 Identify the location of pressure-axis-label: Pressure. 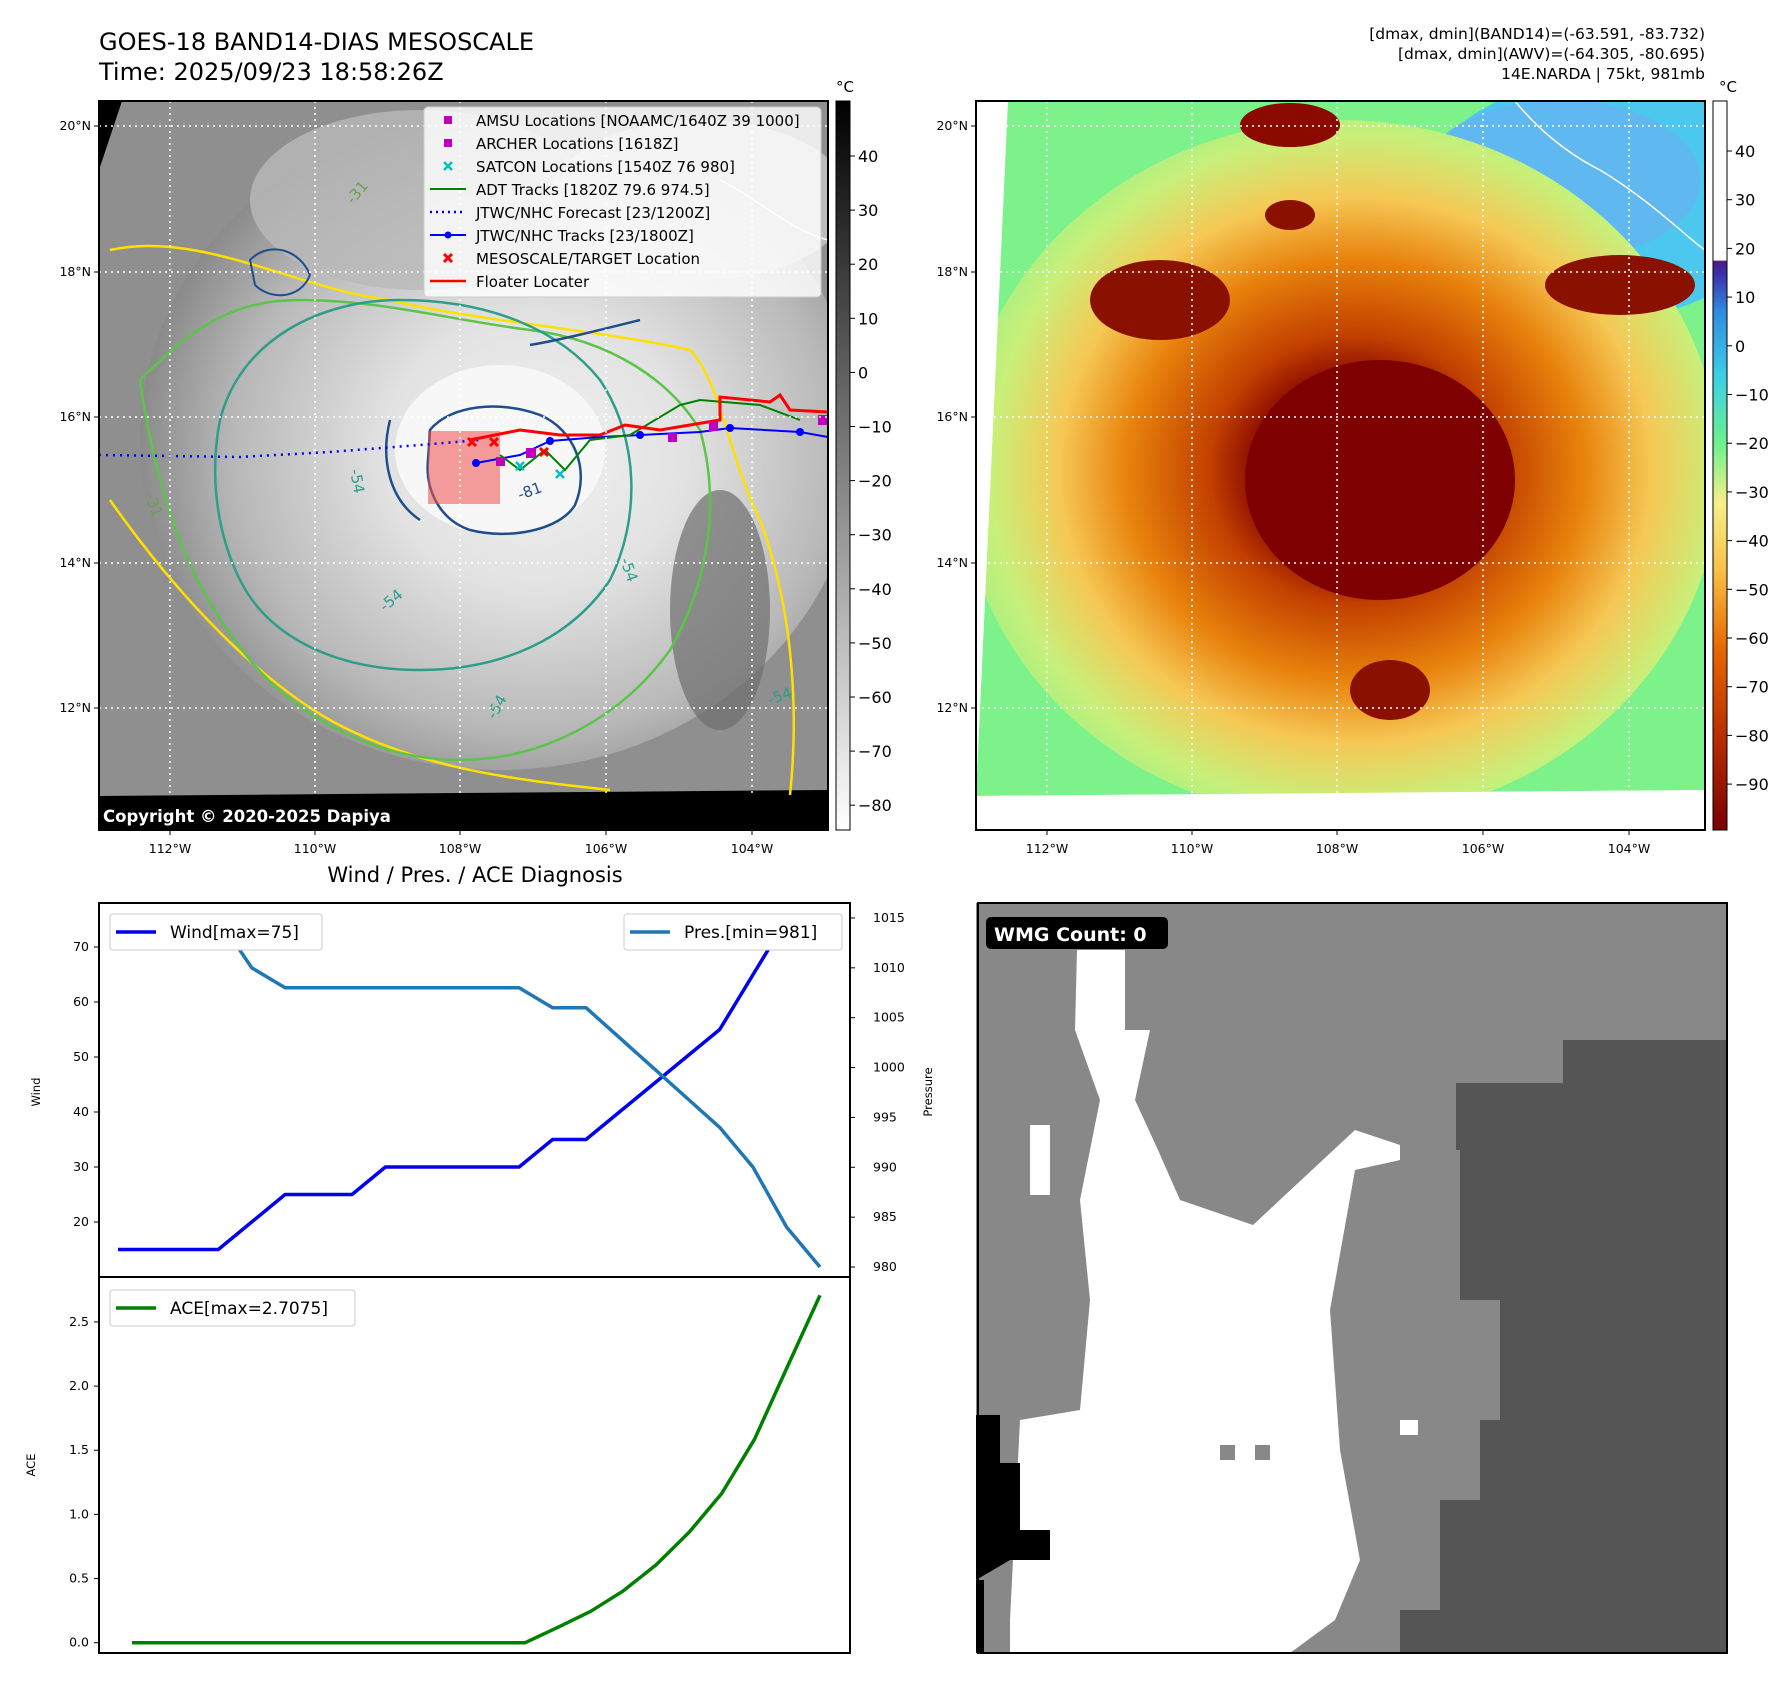
(928, 1091).